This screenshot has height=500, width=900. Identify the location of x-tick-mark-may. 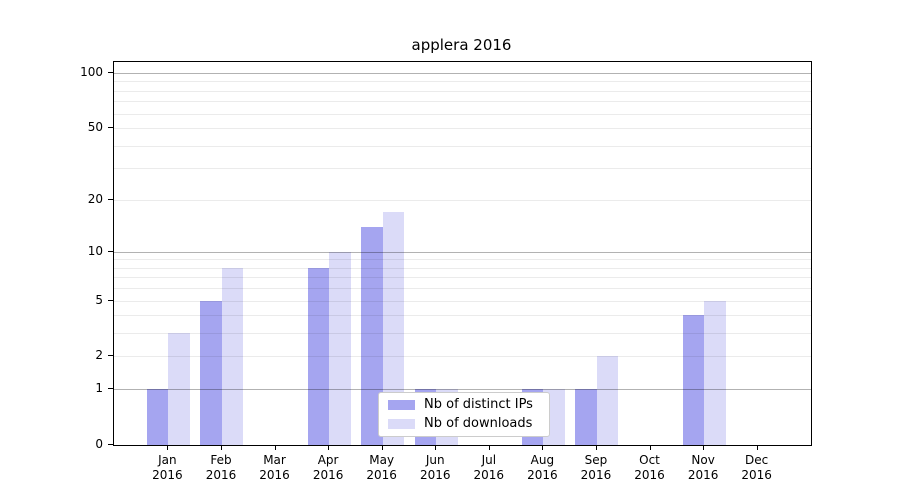
(382, 447).